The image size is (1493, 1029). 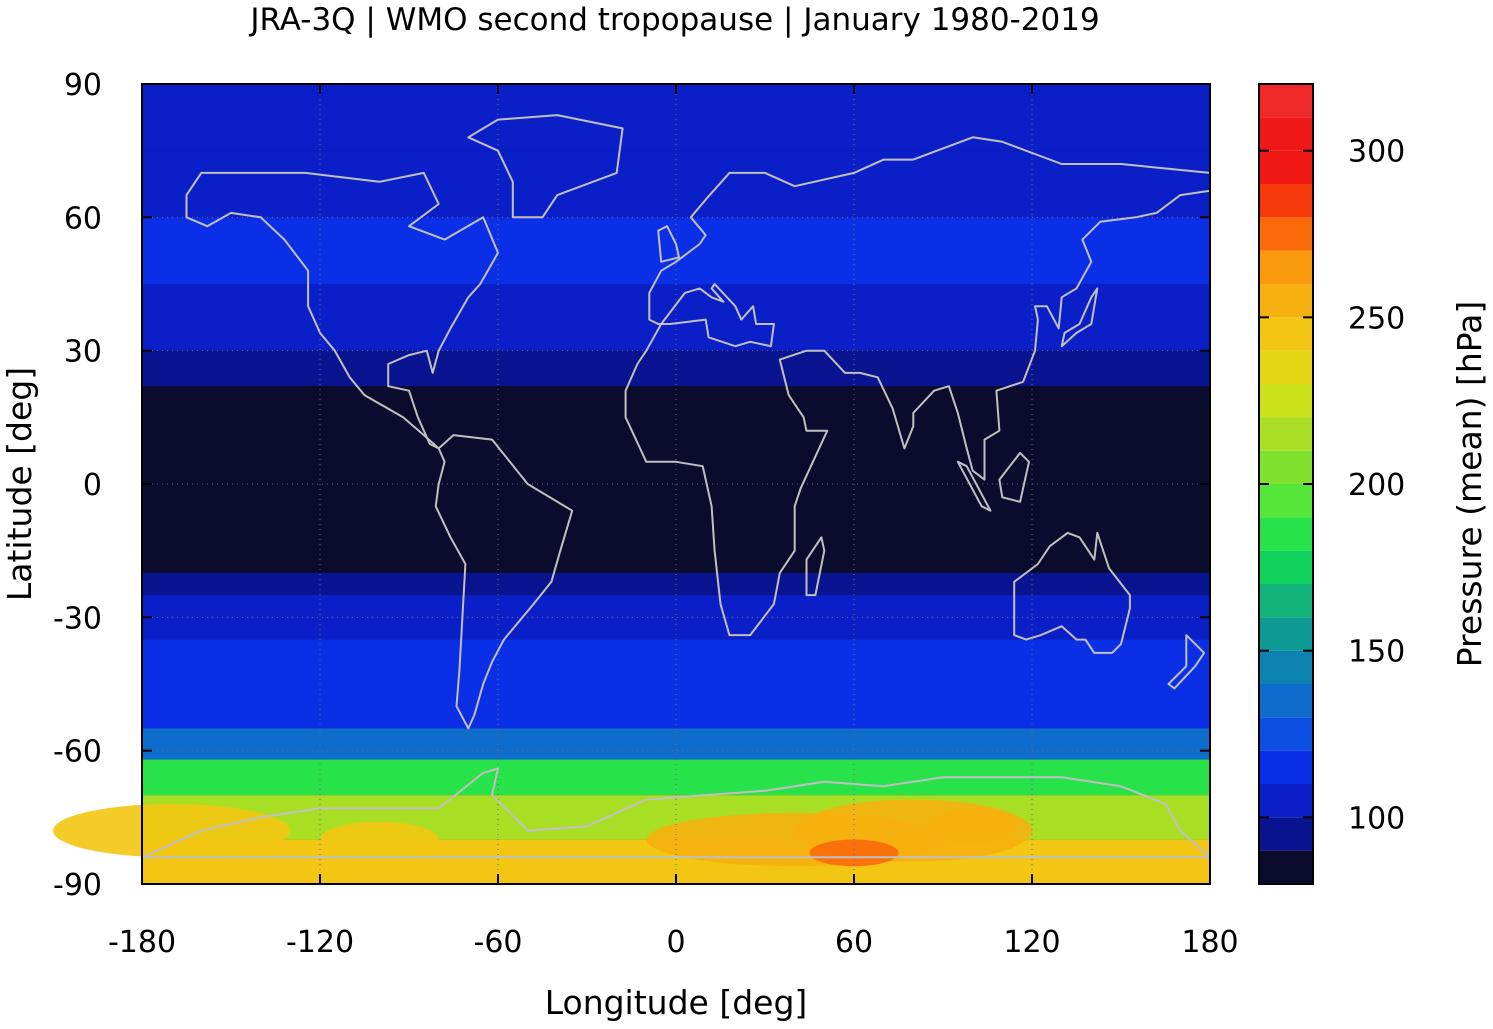 What do you see at coordinates (320, 942) in the screenshot?
I see `x-tick-label: -120` at bounding box center [320, 942].